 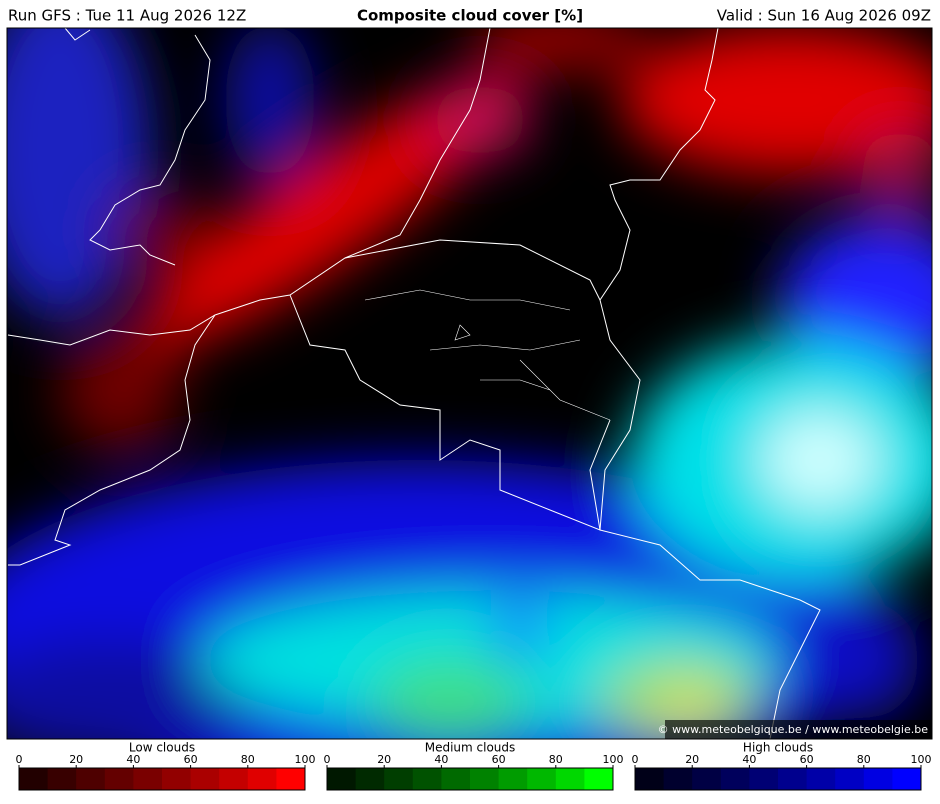 What do you see at coordinates (778, 748) in the screenshot?
I see `legend-title: High clouds` at bounding box center [778, 748].